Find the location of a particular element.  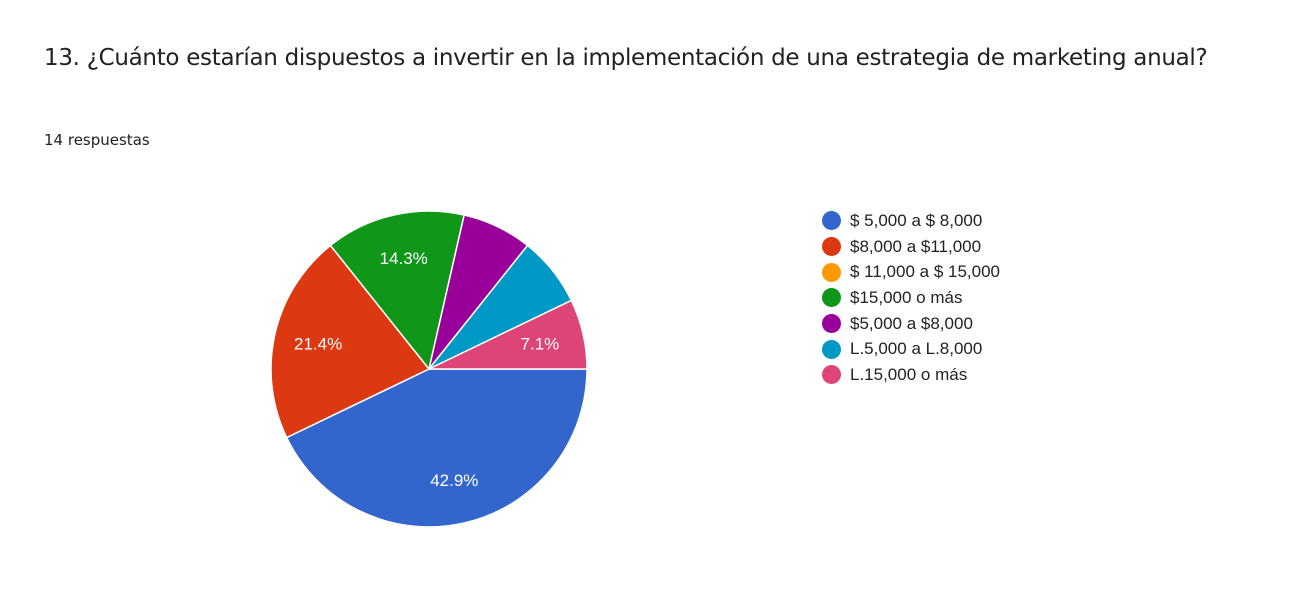

legend-label: $ 11,000 a $ 15,000 is located at coordinates (925, 272).